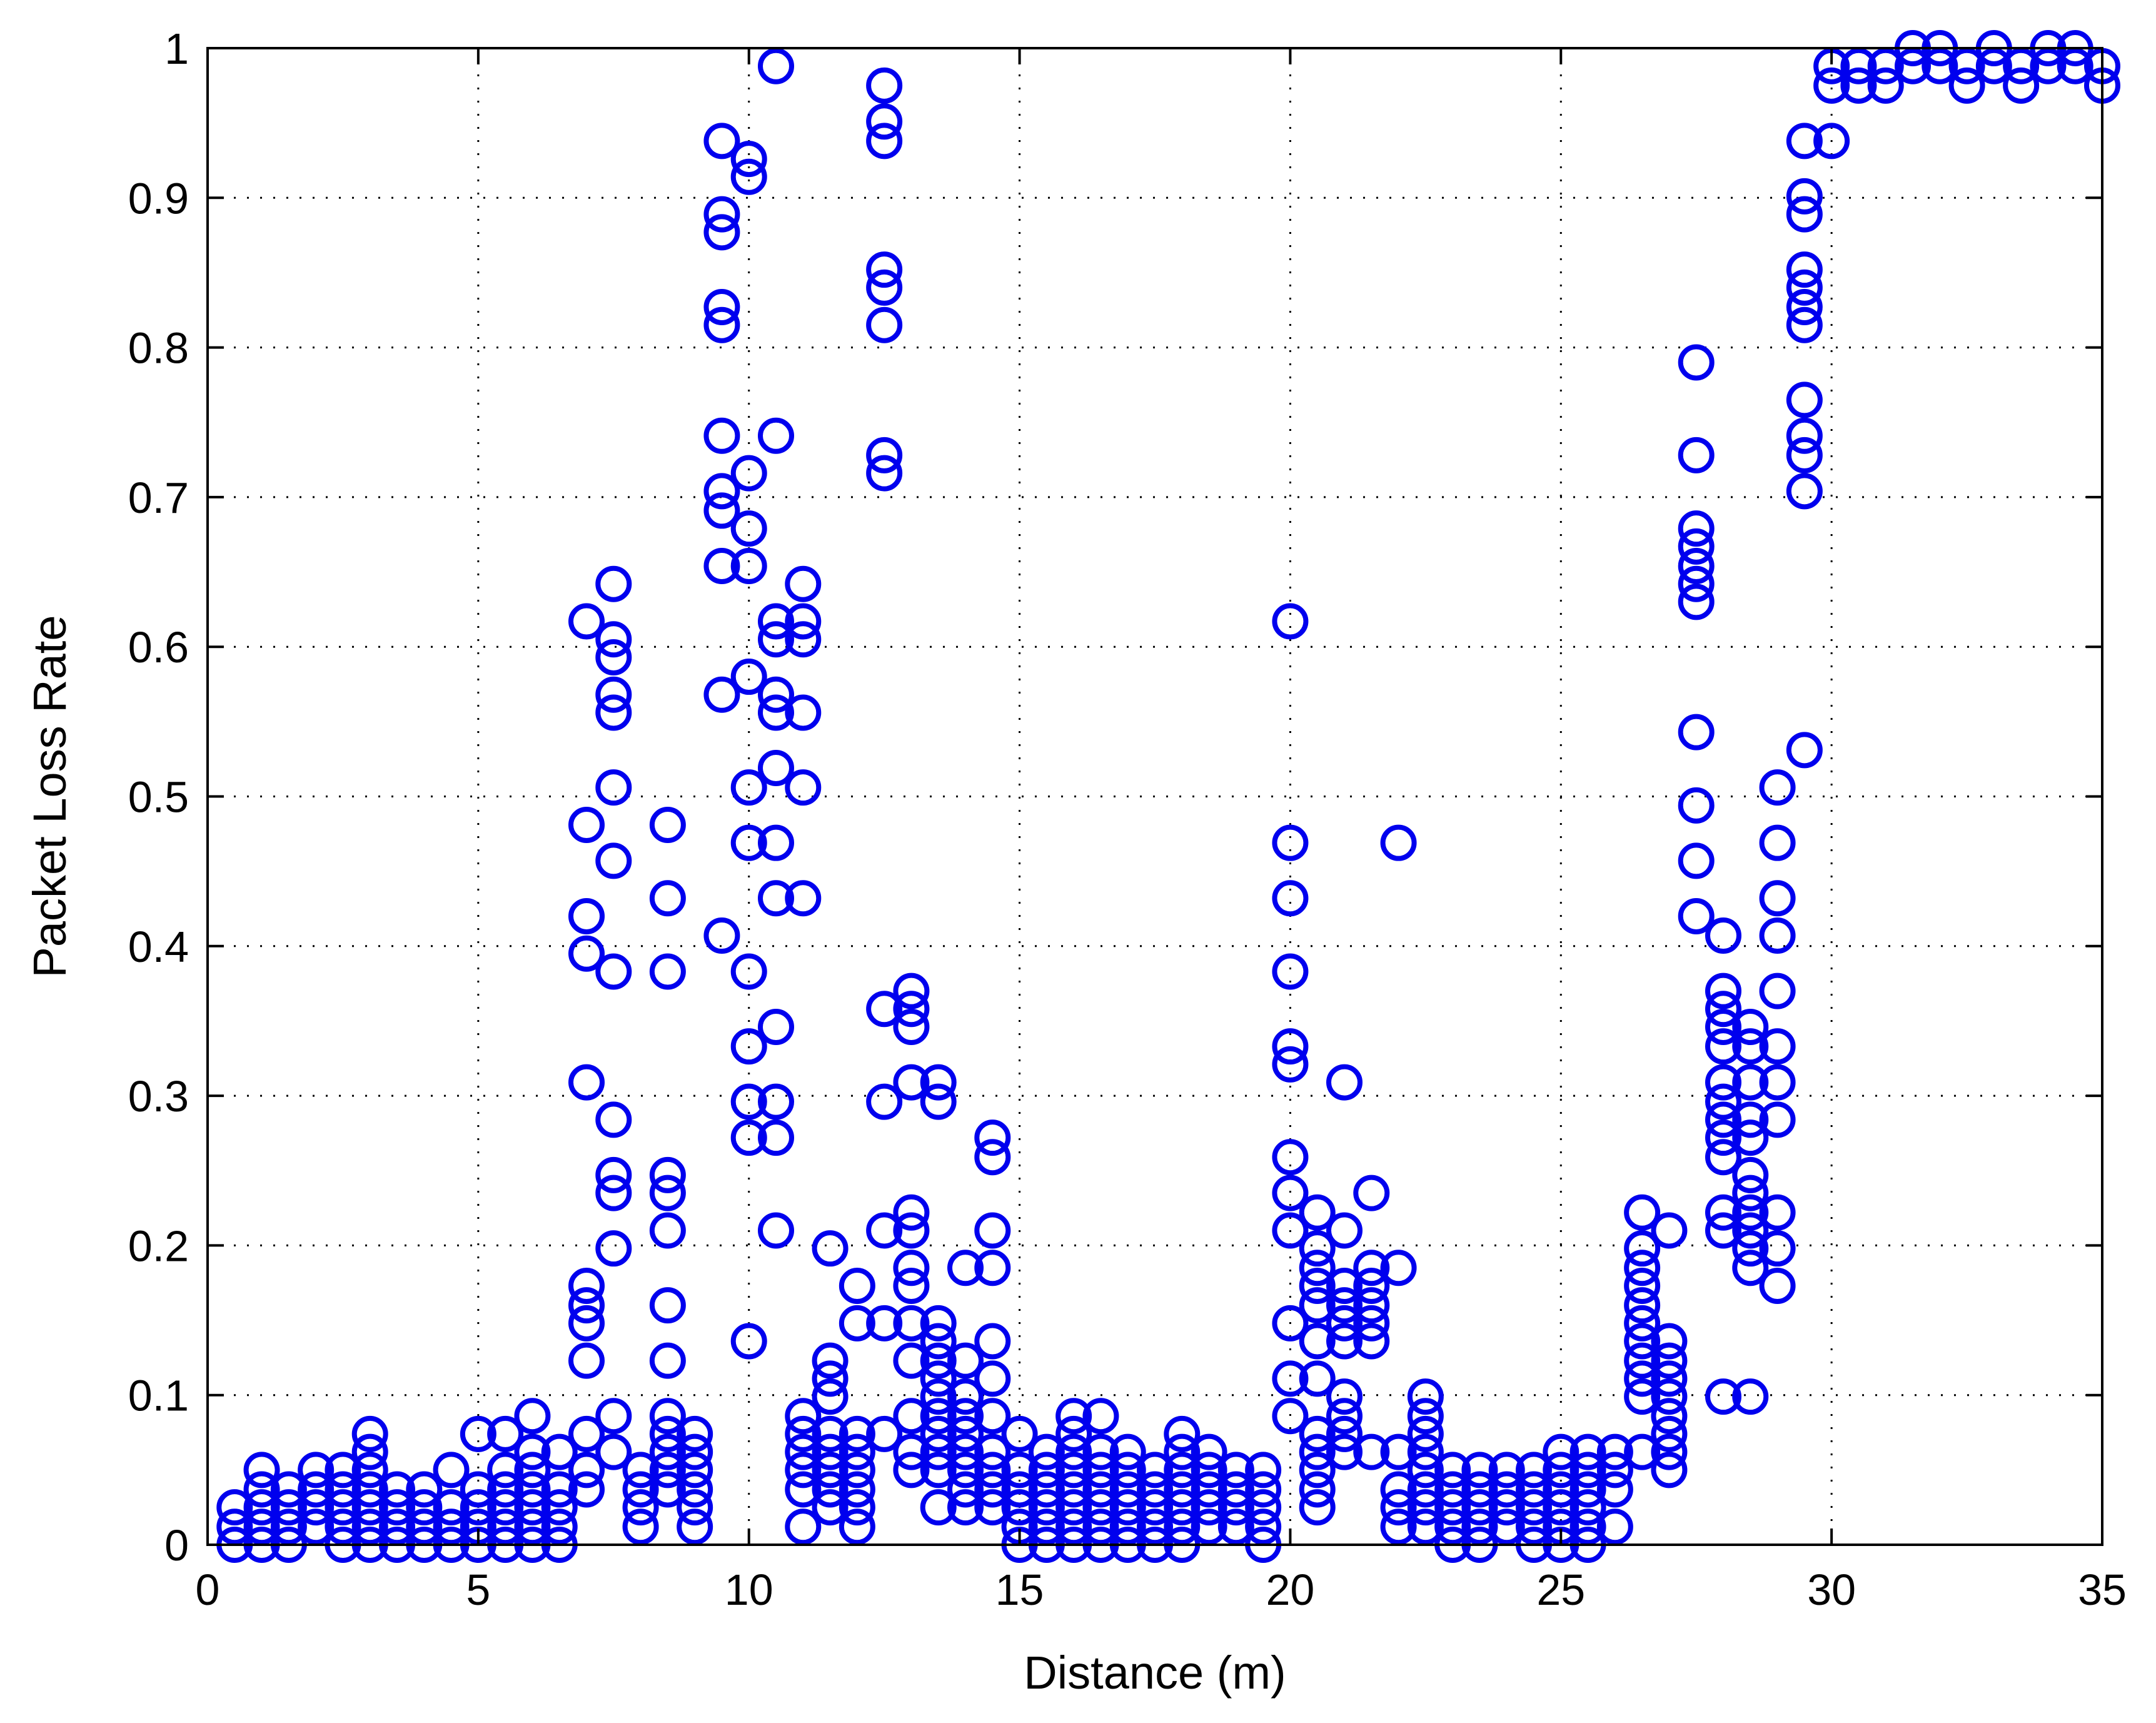 This screenshot has width=2156, height=1723. Describe the element at coordinates (158, 348) in the screenshot. I see `y-tick-label: 0.8` at that location.